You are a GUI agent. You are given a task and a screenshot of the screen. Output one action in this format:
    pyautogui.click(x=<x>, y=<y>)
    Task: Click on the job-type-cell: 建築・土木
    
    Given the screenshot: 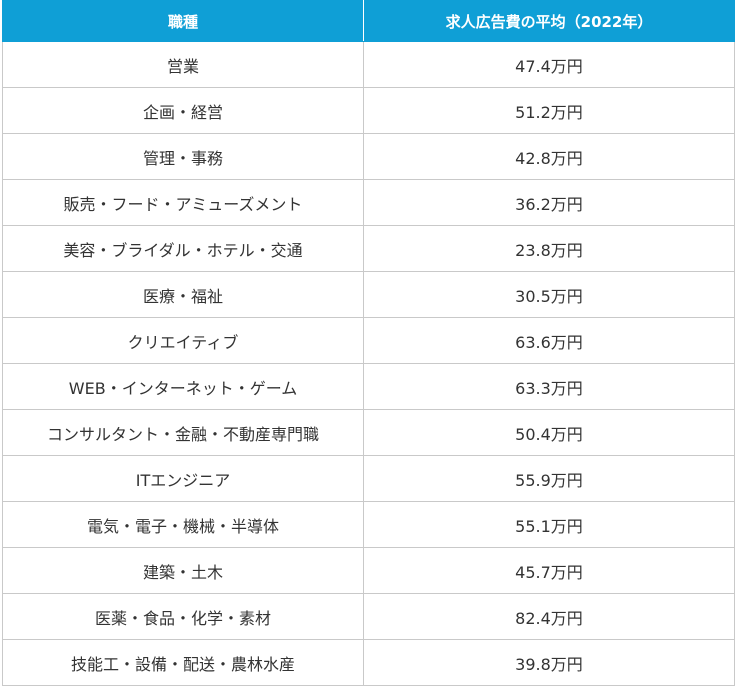 What is the action you would take?
    pyautogui.click(x=183, y=570)
    